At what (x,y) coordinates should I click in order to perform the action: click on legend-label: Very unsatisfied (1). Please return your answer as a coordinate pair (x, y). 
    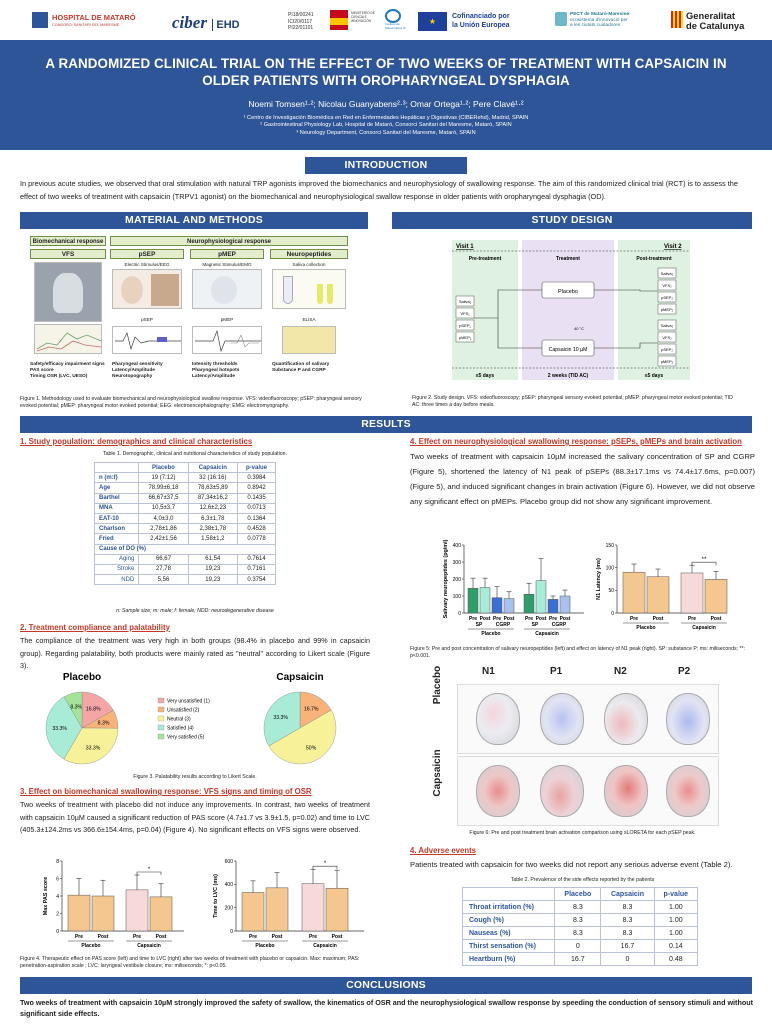
    Looking at the image, I should click on (188, 702).